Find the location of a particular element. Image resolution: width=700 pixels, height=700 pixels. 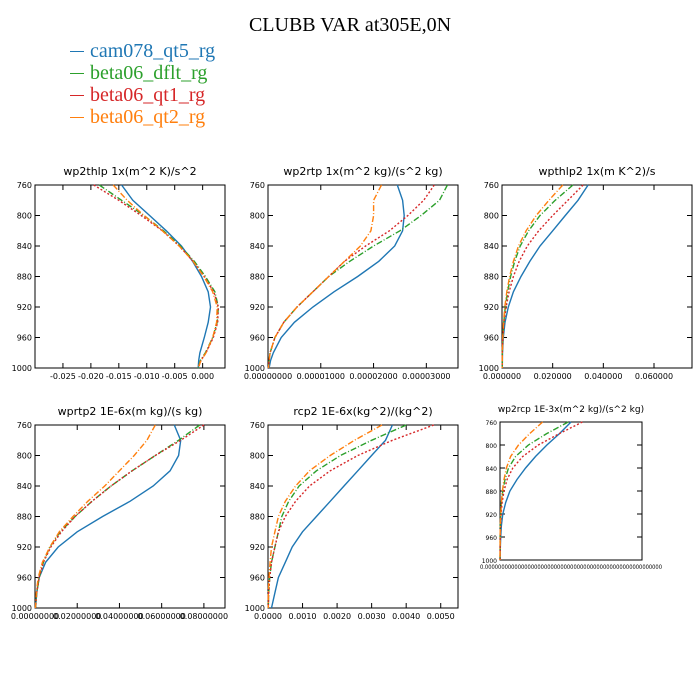

x-tick-label: -0.005 is located at coordinates (175, 376).